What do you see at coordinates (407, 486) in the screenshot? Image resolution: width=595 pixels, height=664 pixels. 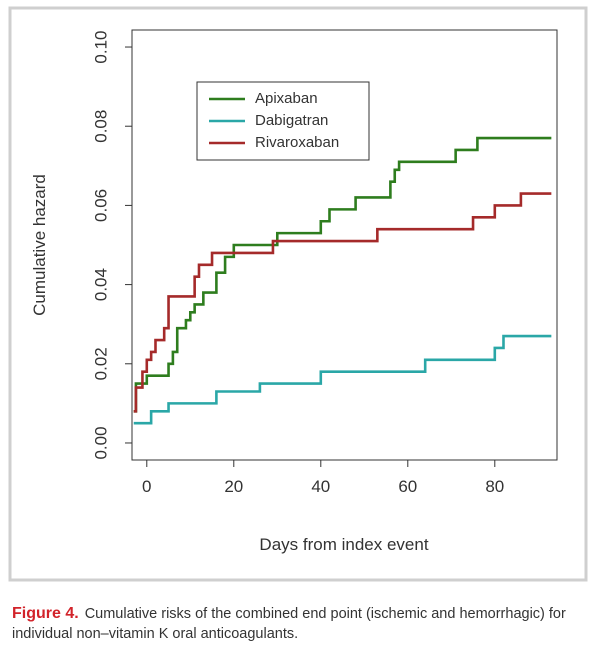 I see `x-tick-label: 60` at bounding box center [407, 486].